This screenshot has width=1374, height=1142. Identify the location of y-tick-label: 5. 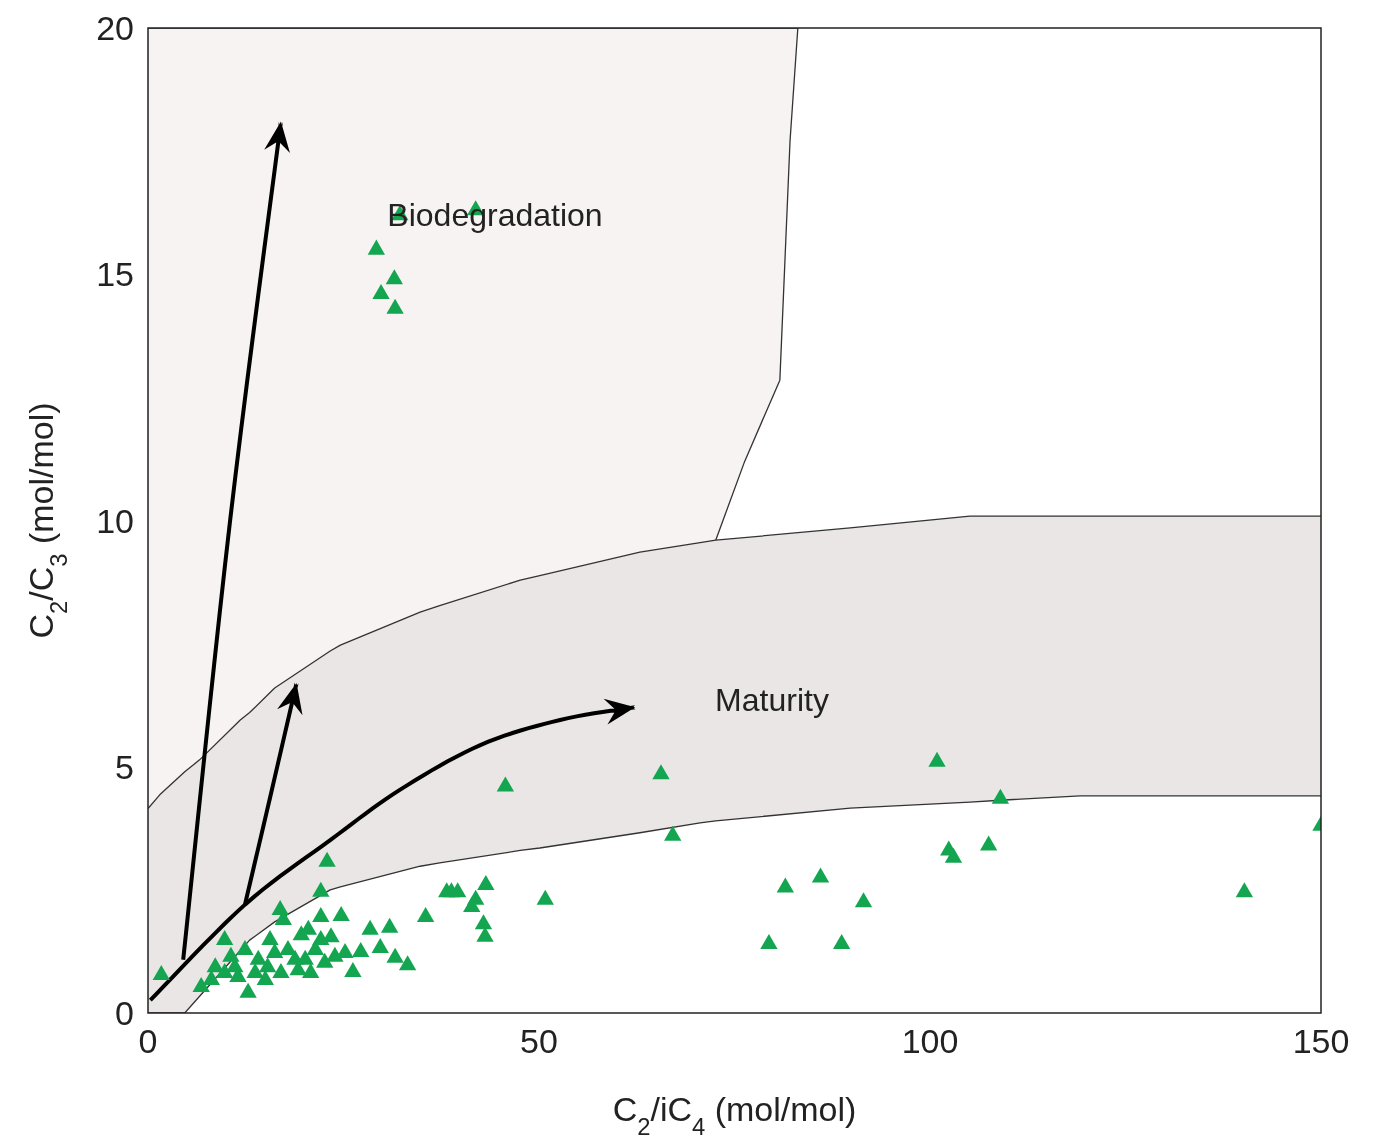
(124, 766).